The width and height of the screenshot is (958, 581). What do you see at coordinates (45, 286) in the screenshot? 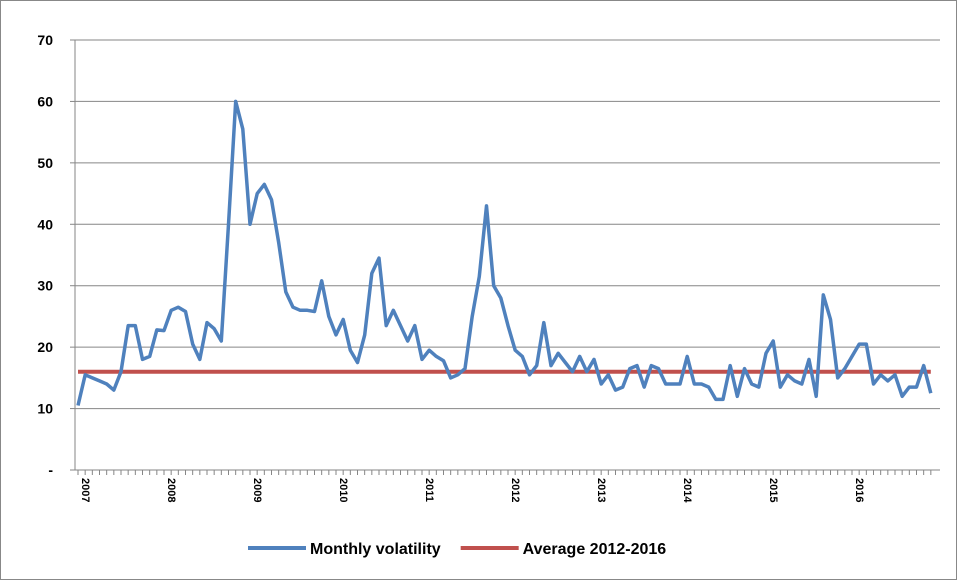
I see `y-tick-label: 30` at bounding box center [45, 286].